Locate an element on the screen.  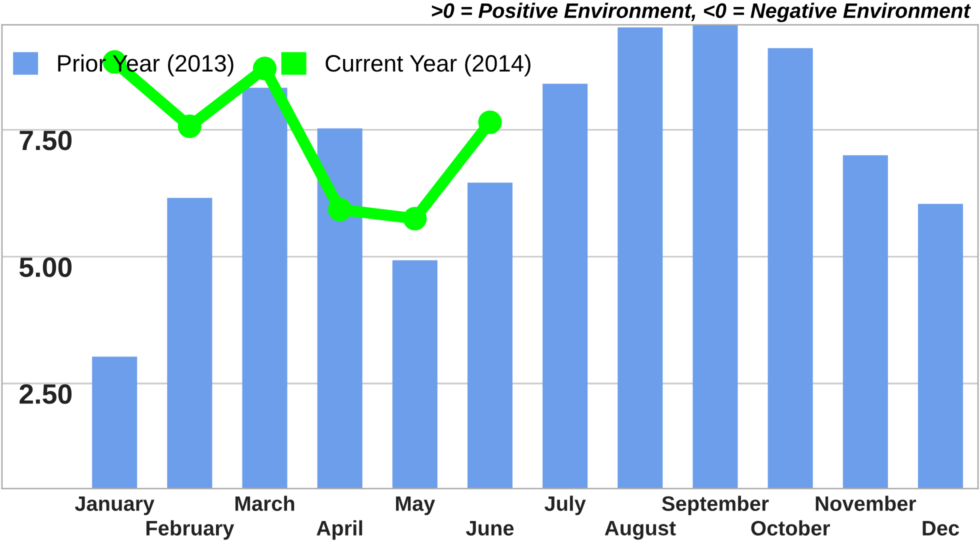
x-tick-label: March is located at coordinates (264, 503).